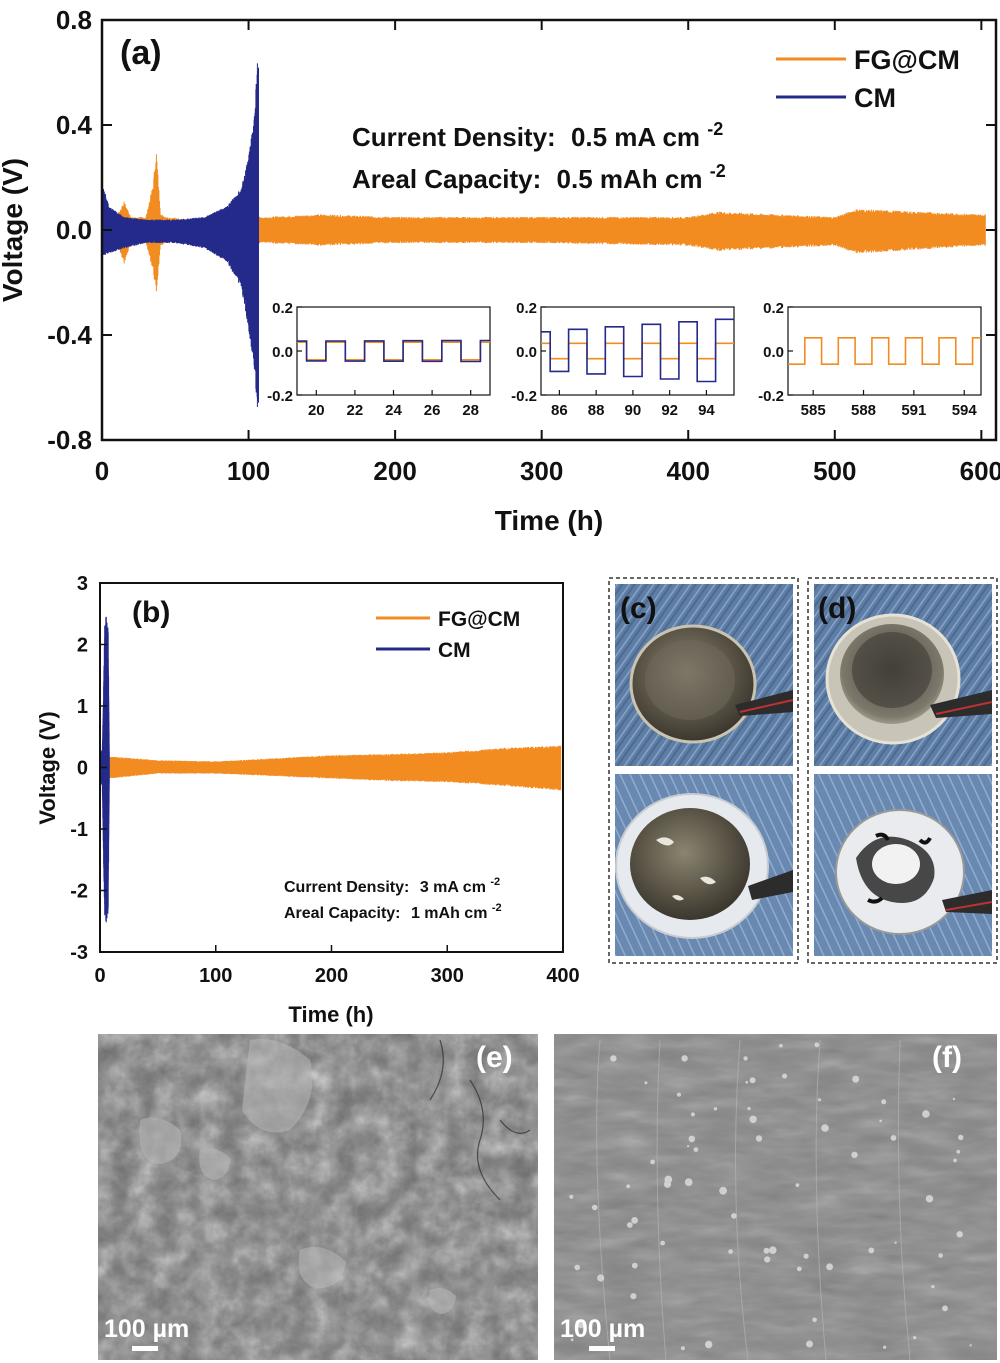 The height and width of the screenshot is (1363, 1000). Describe the element at coordinates (99, 976) in the screenshot. I see `chart-b-x-tick-label: 0` at that location.